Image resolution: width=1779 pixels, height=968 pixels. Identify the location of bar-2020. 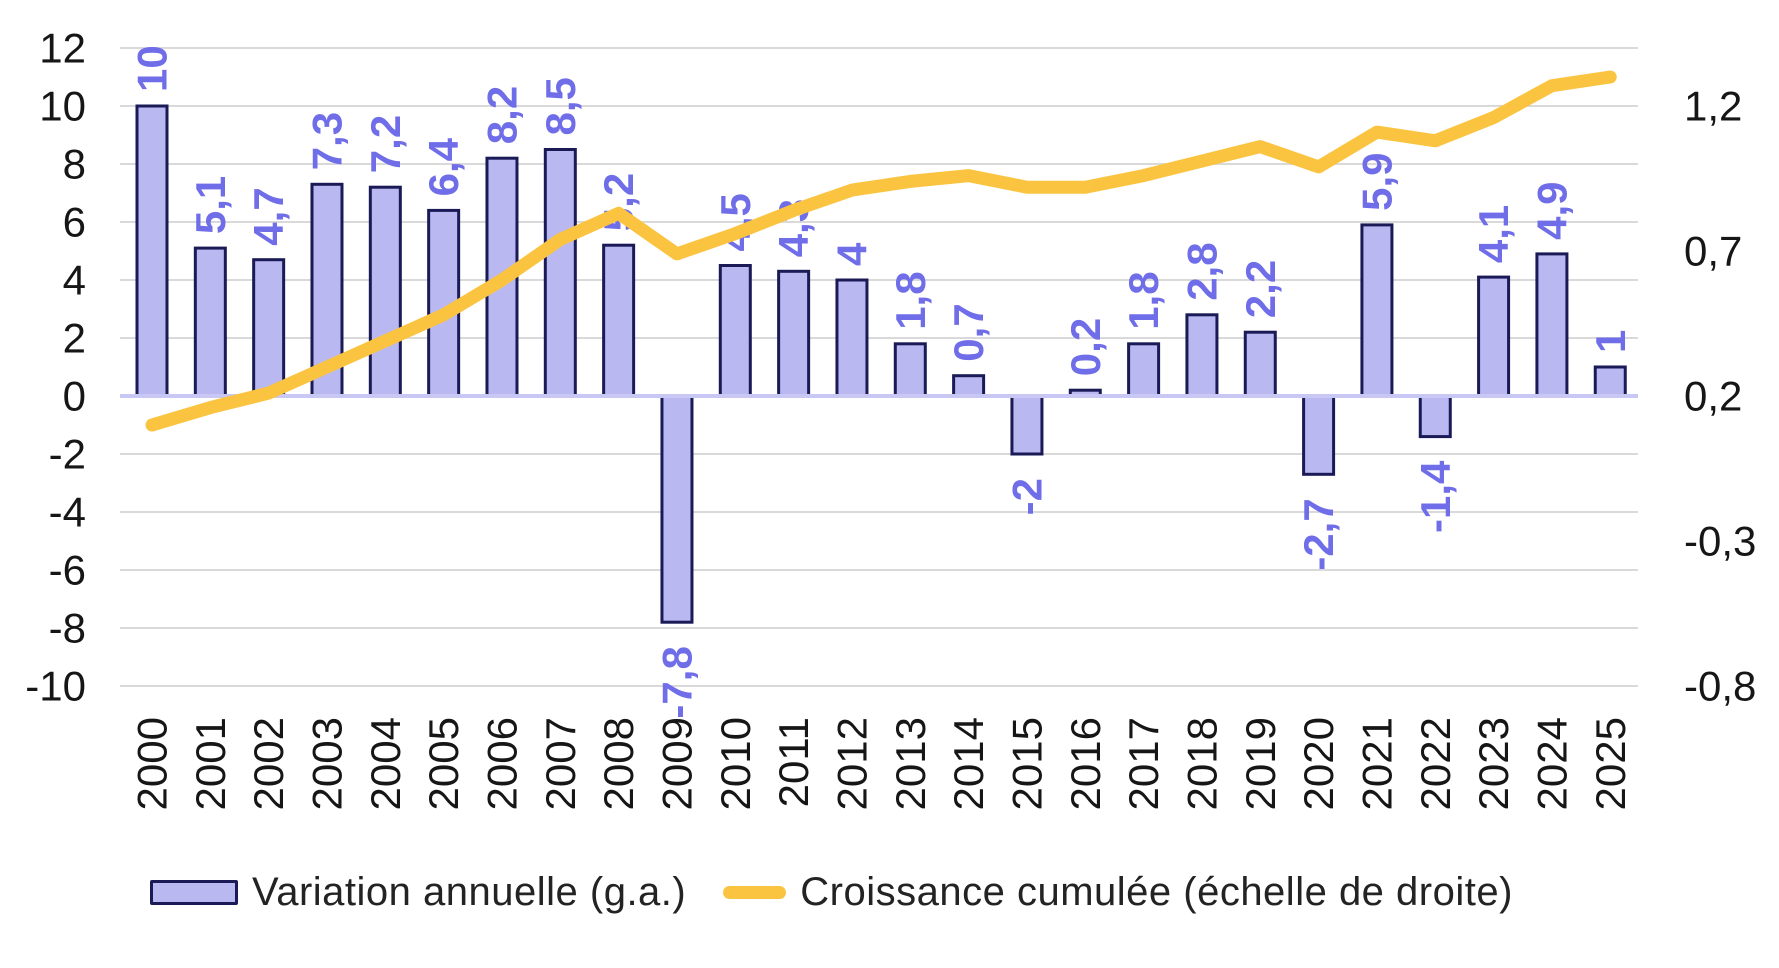
(1319, 435).